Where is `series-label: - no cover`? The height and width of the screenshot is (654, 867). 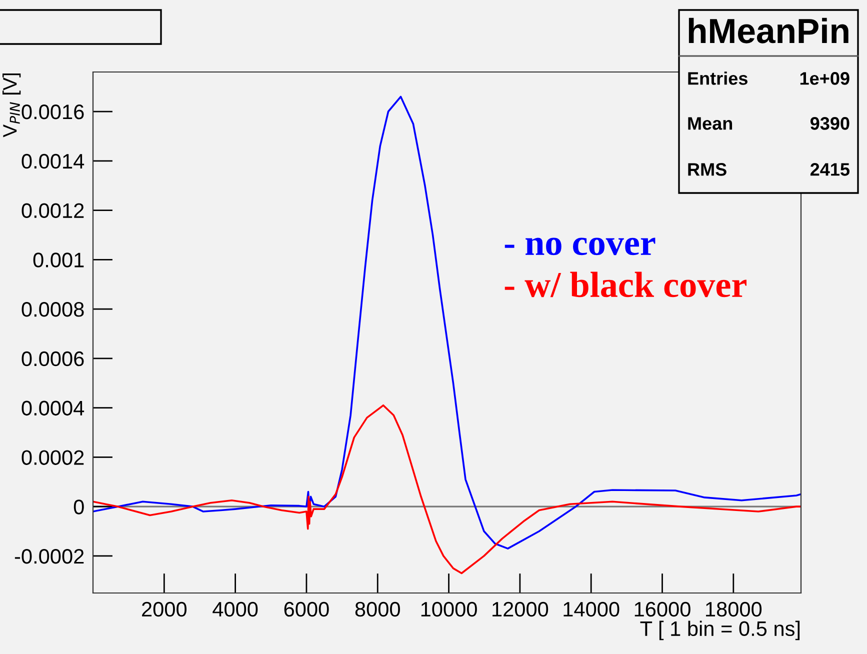
series-label: - no cover is located at coordinates (580, 247).